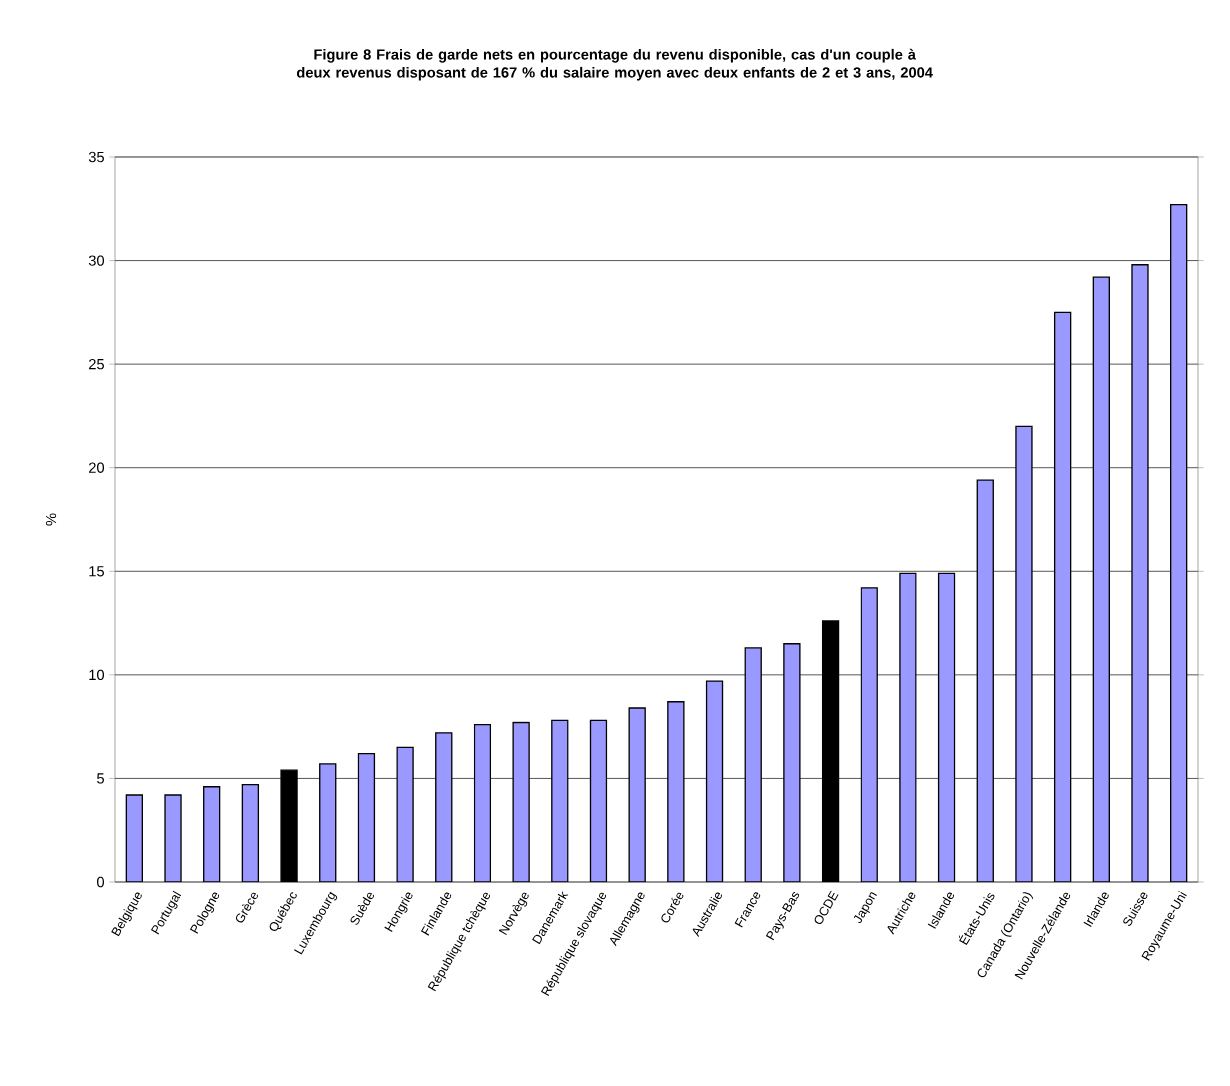 The width and height of the screenshot is (1230, 1086). Describe the element at coordinates (96, 571) in the screenshot. I see `y-tick-label: 15` at that location.